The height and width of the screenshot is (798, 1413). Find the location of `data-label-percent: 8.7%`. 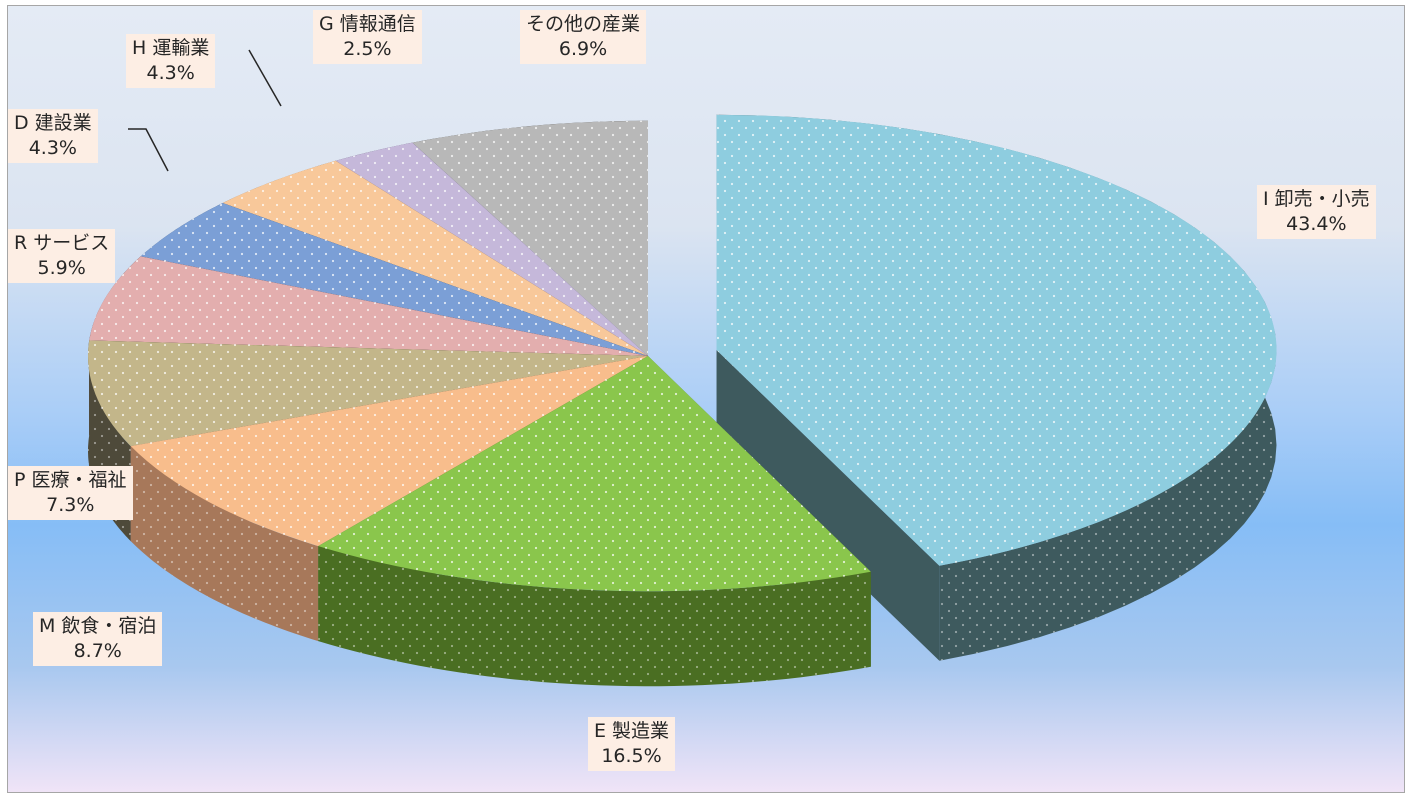

data-label-percent: 8.7% is located at coordinates (97, 651).